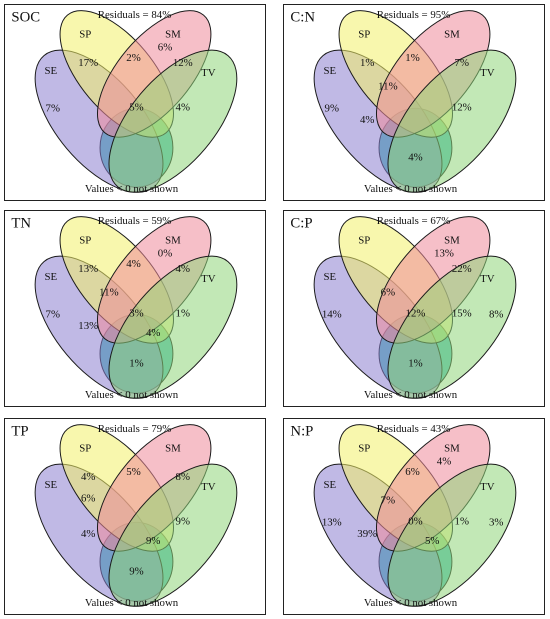 This screenshot has width=550, height=619. What do you see at coordinates (53, 314) in the screenshot?
I see `region-value-se-only: 7%` at bounding box center [53, 314].